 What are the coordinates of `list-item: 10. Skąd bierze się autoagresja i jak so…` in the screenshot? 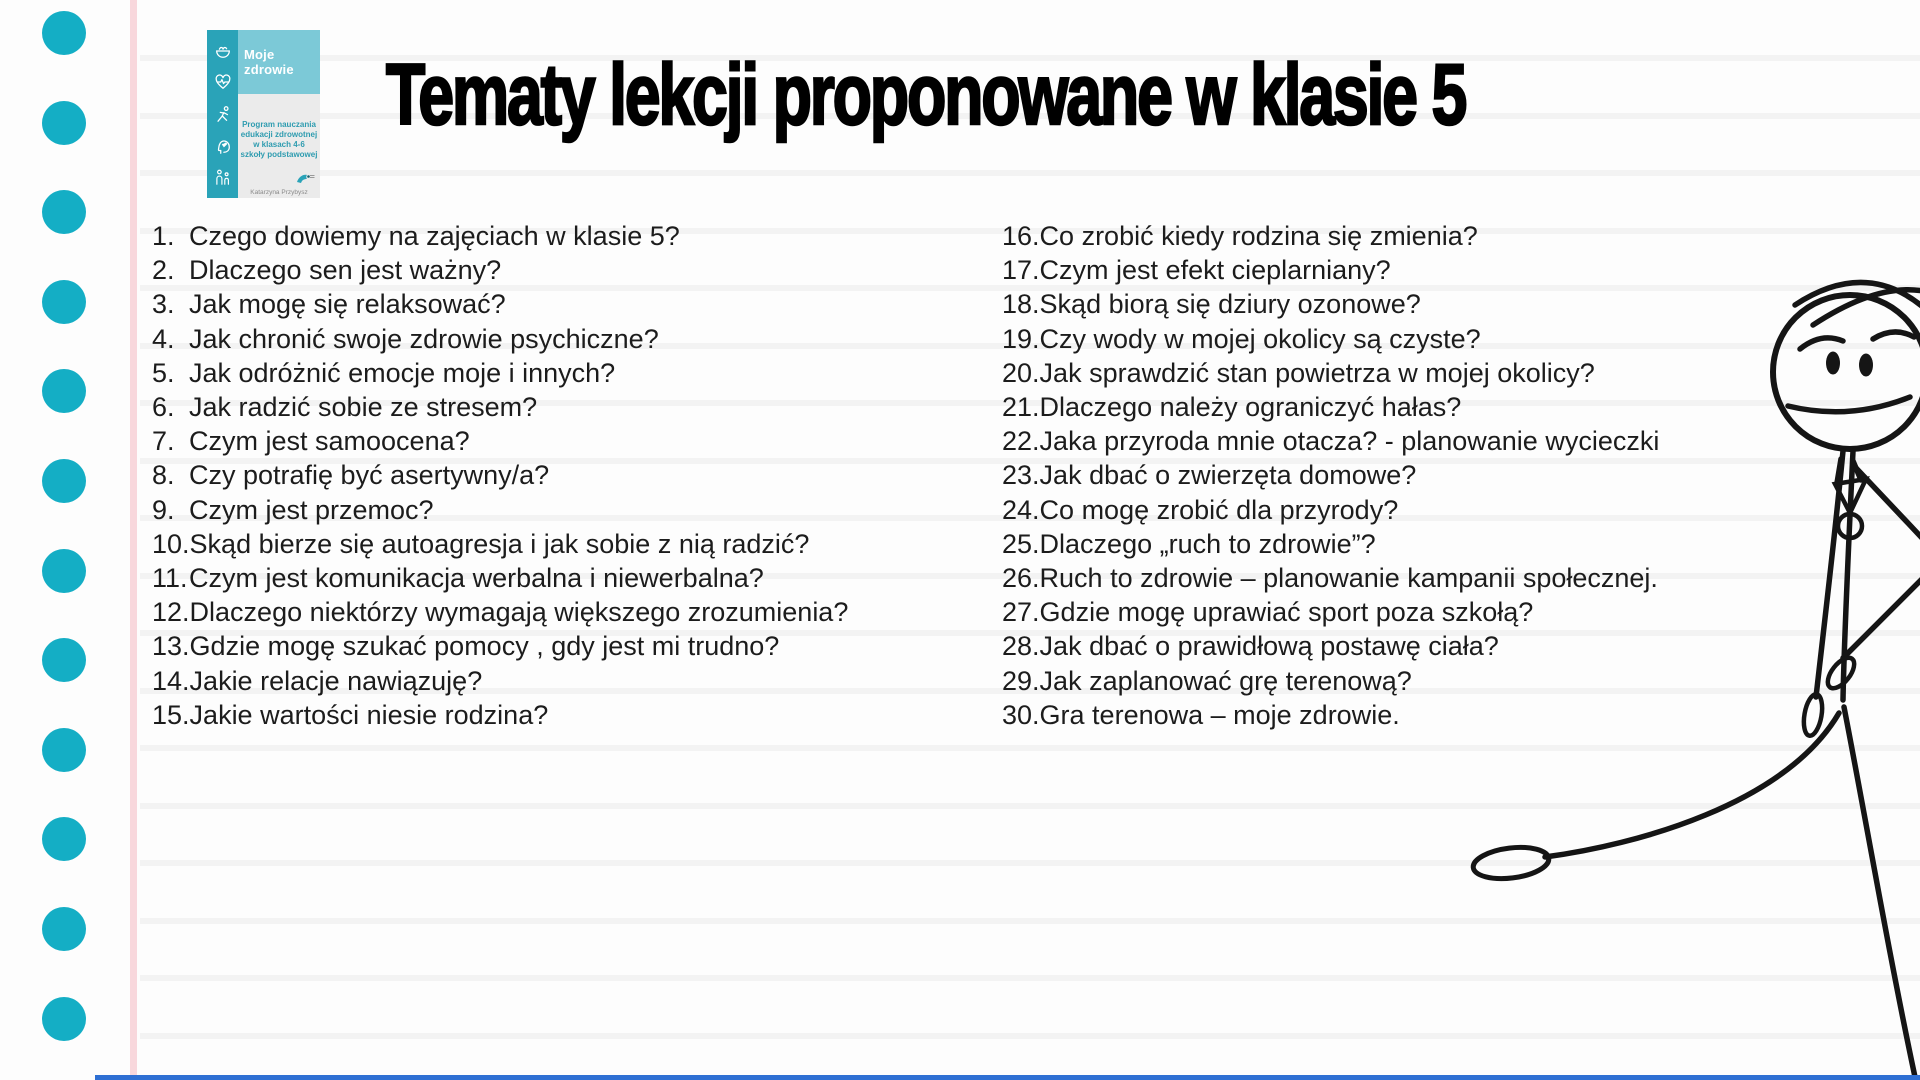 It's located at (500, 544).